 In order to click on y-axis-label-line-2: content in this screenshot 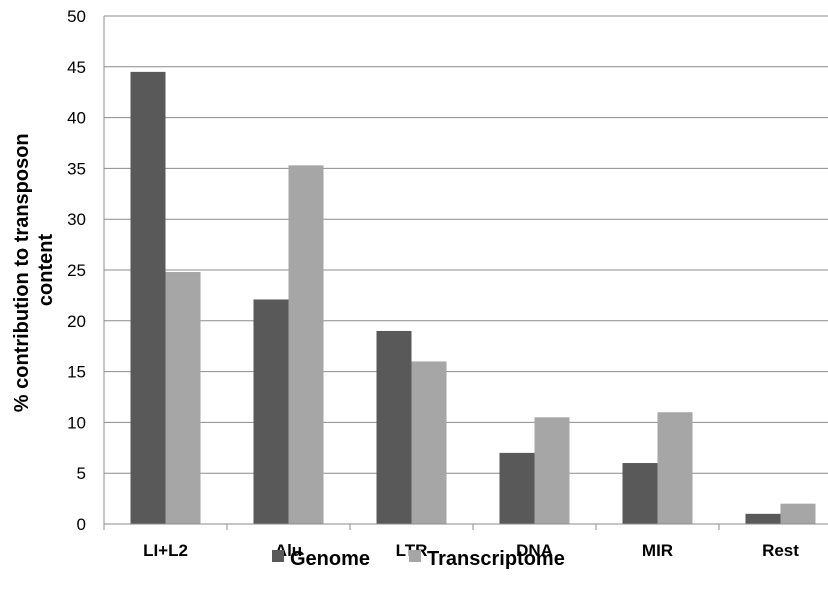, I will do `click(46, 270)`.